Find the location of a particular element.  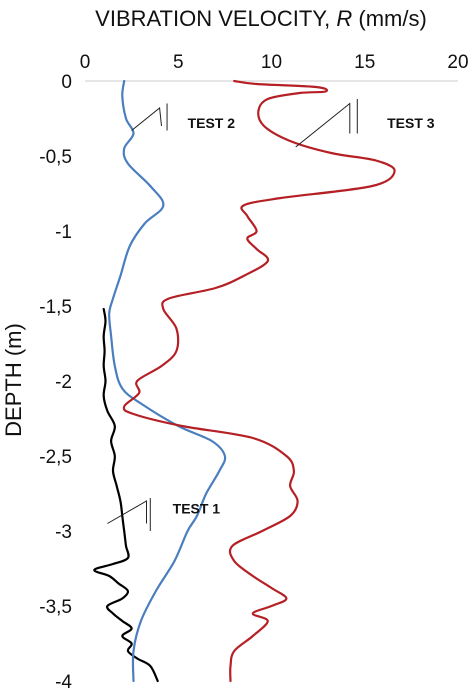

y-tick-label: -4 is located at coordinates (63, 680).